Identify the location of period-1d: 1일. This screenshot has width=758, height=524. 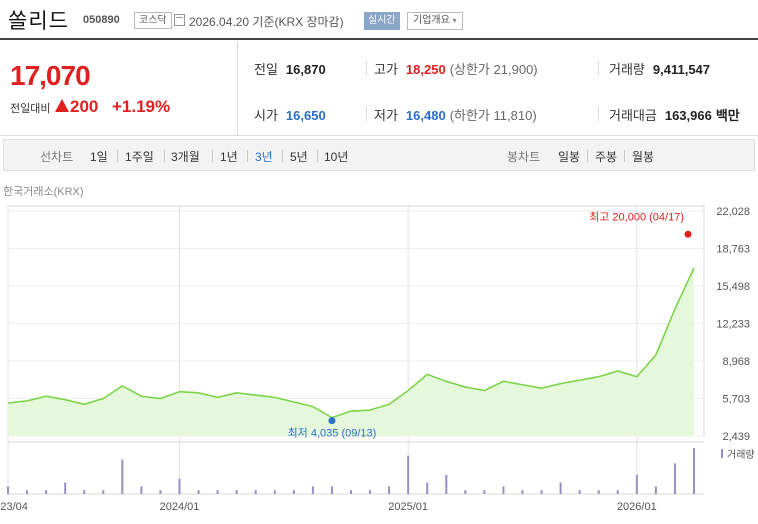
(99, 157).